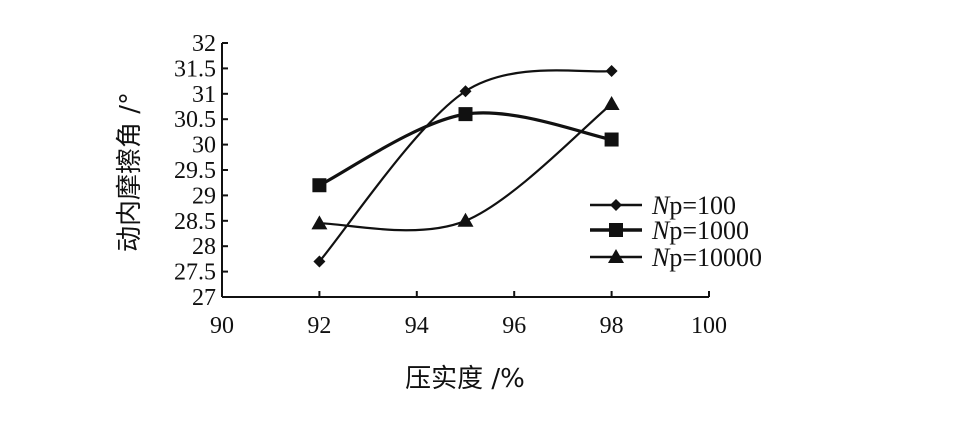 The image size is (964, 422). I want to click on y-tick-label: 29.5, so click(195, 171).